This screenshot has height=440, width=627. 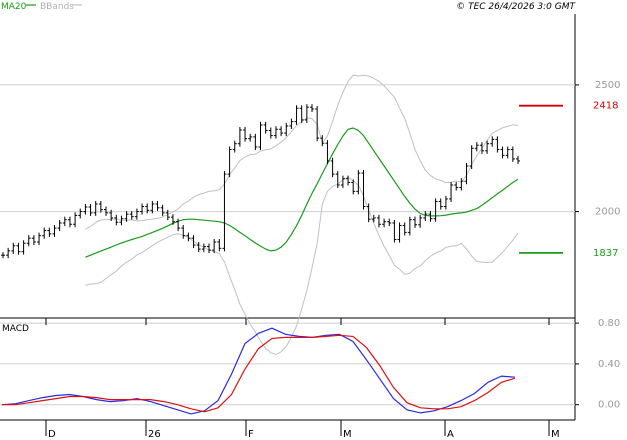 What do you see at coordinates (609, 405) in the screenshot?
I see `macd-y-tick-label: 0.00` at bounding box center [609, 405].